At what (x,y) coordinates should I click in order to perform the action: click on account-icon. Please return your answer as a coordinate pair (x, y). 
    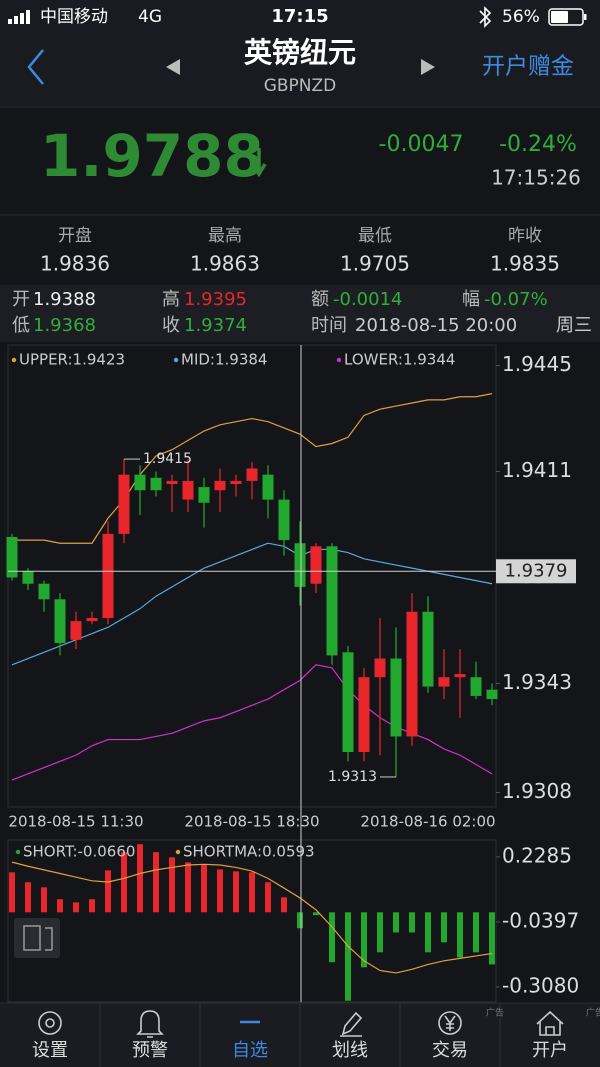
    Looking at the image, I should click on (550, 1023).